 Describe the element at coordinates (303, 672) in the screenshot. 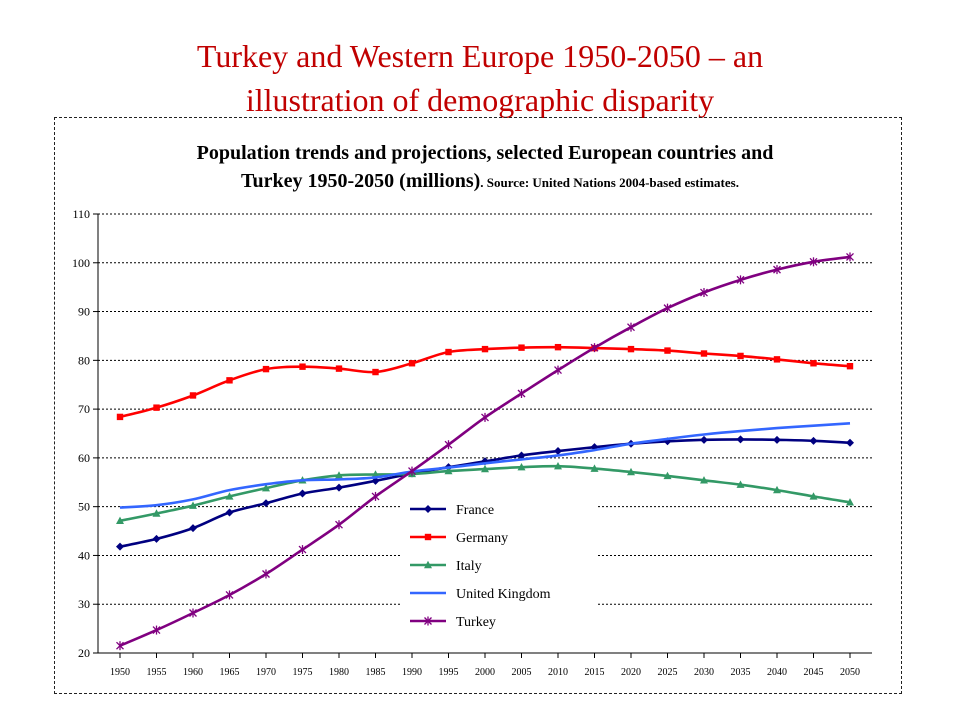

I see `x-tick-label: 1975` at that location.